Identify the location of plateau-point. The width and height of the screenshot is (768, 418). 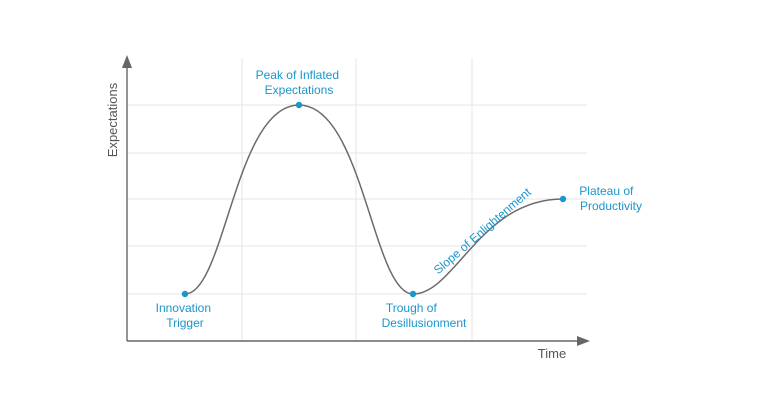
(563, 199).